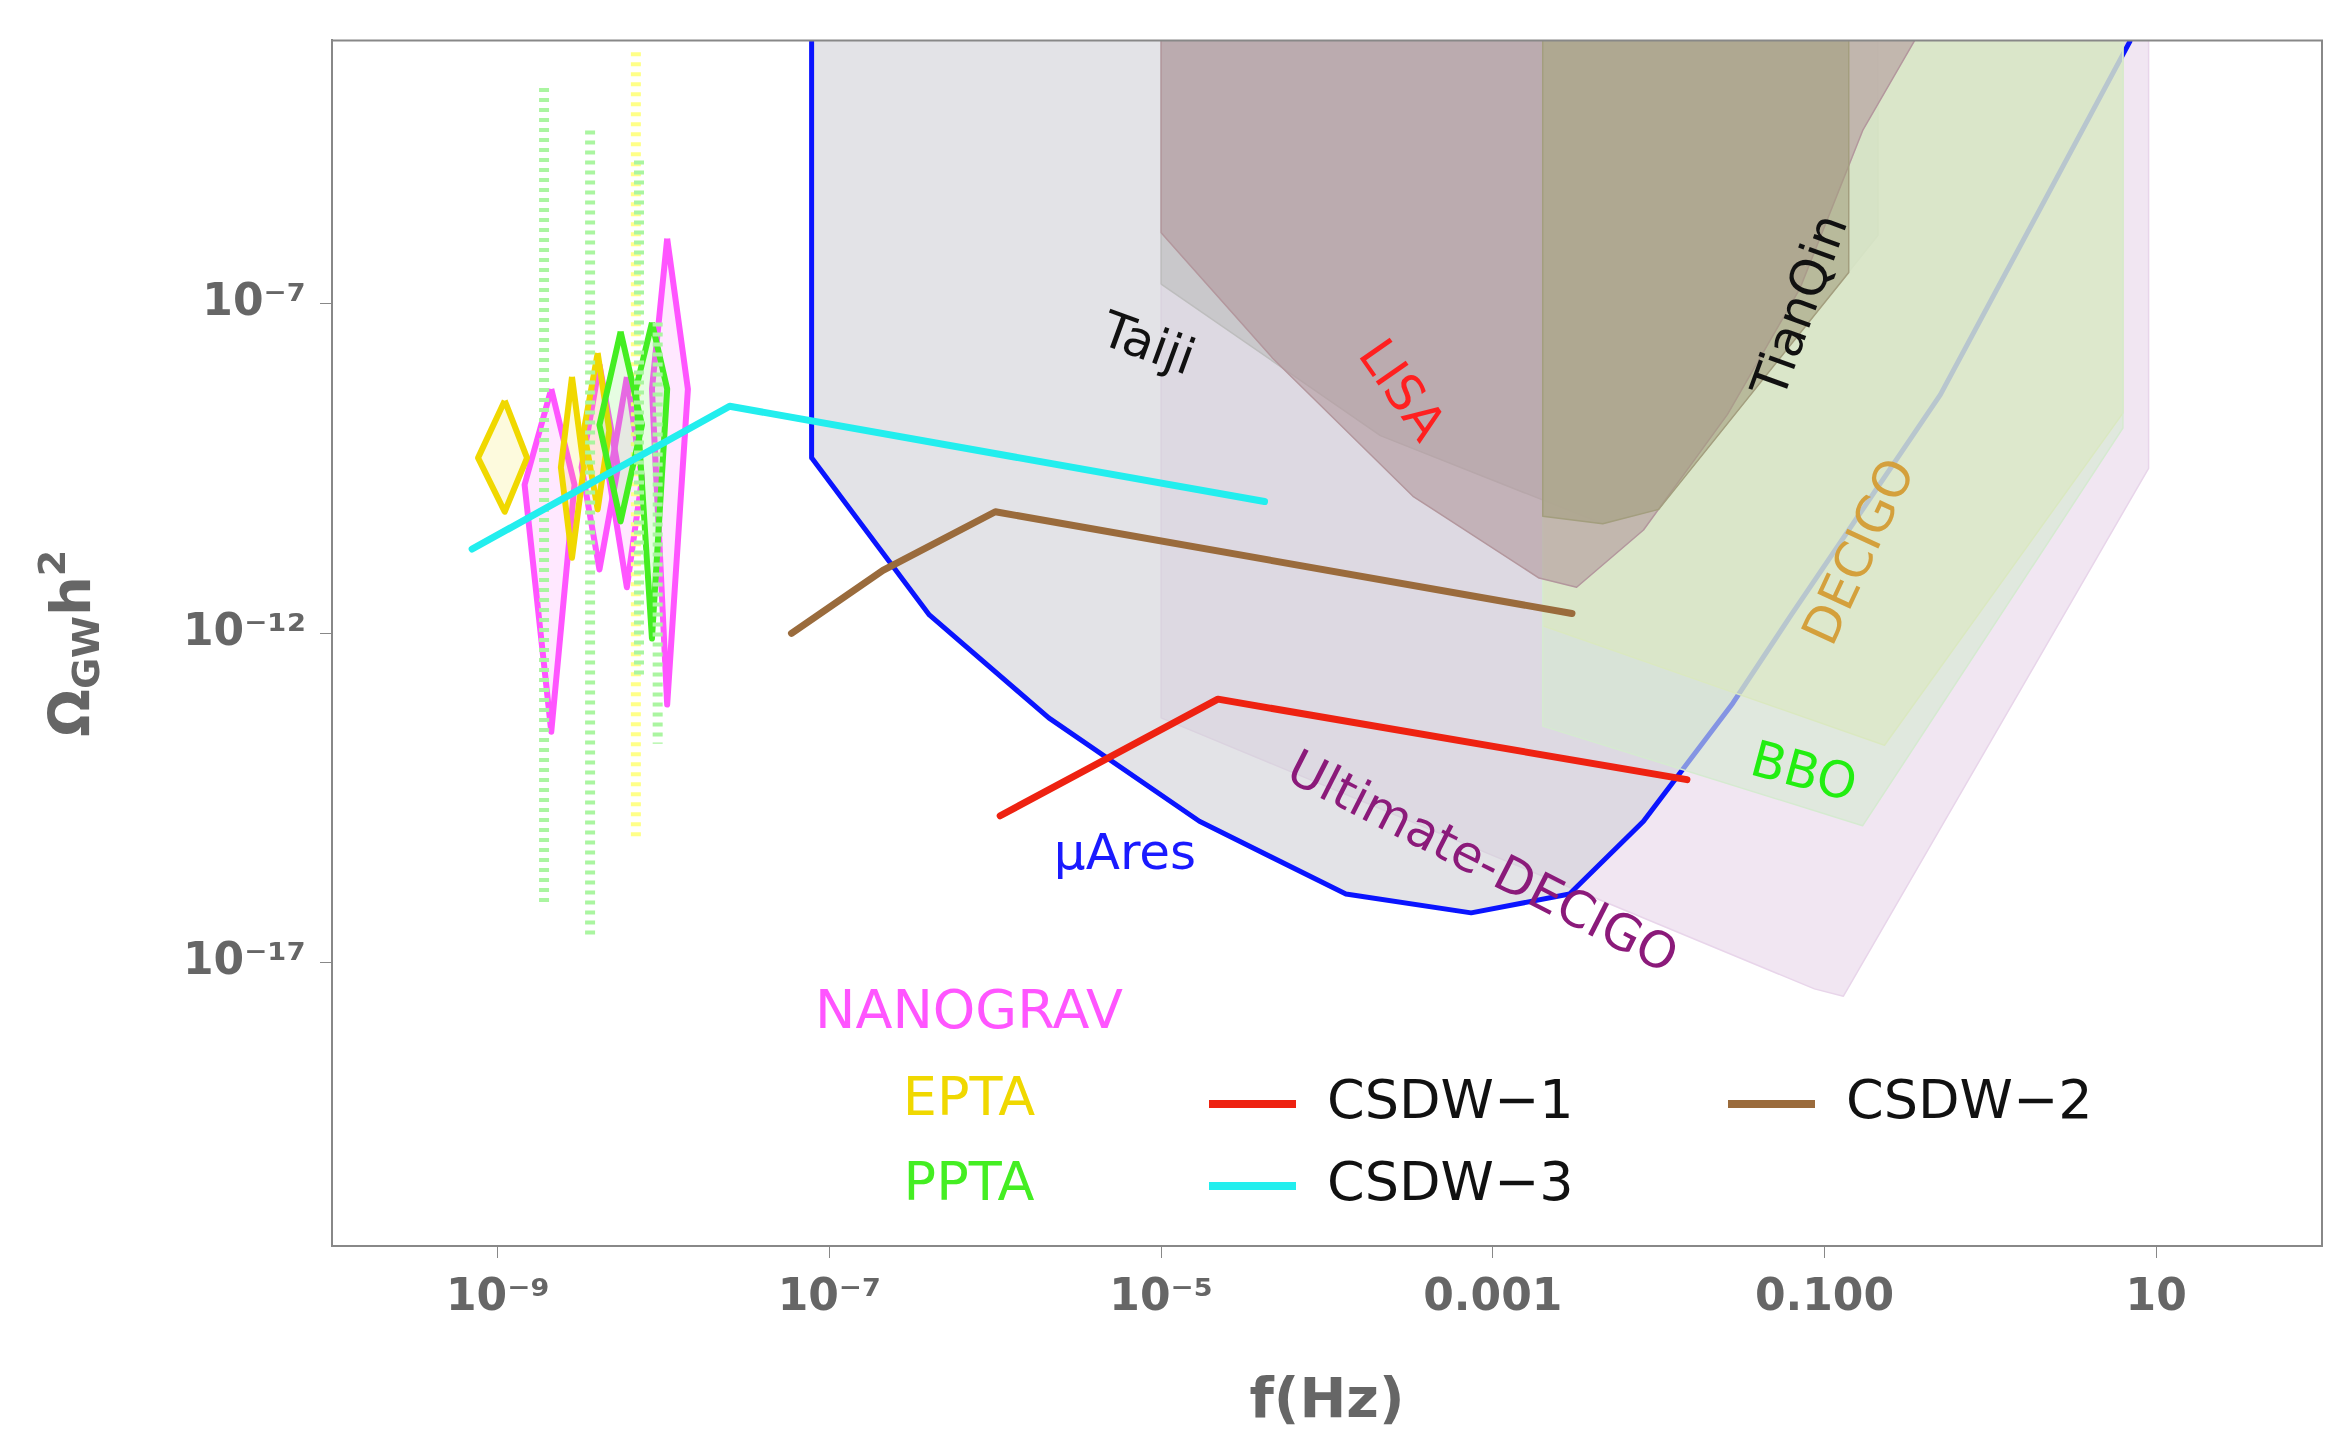 Image resolution: width=2346 pixels, height=1436 pixels. I want to click on x-tick-label: 10, so click(2156, 1294).